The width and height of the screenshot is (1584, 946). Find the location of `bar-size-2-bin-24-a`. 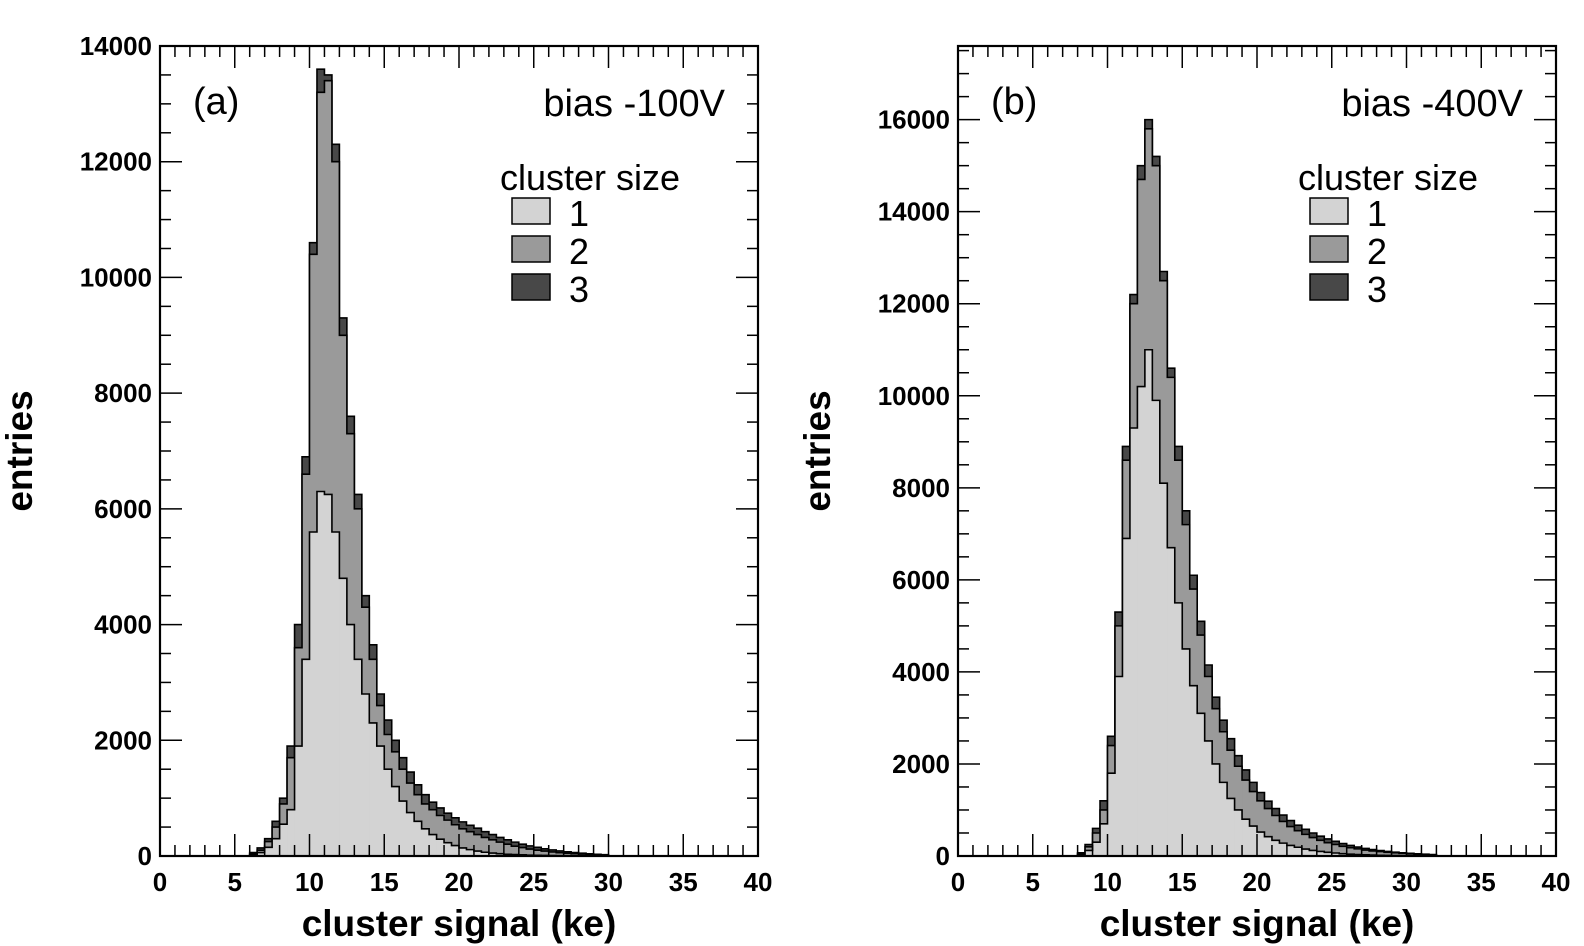

bar-size-2-bin-24-a is located at coordinates (433, 832).